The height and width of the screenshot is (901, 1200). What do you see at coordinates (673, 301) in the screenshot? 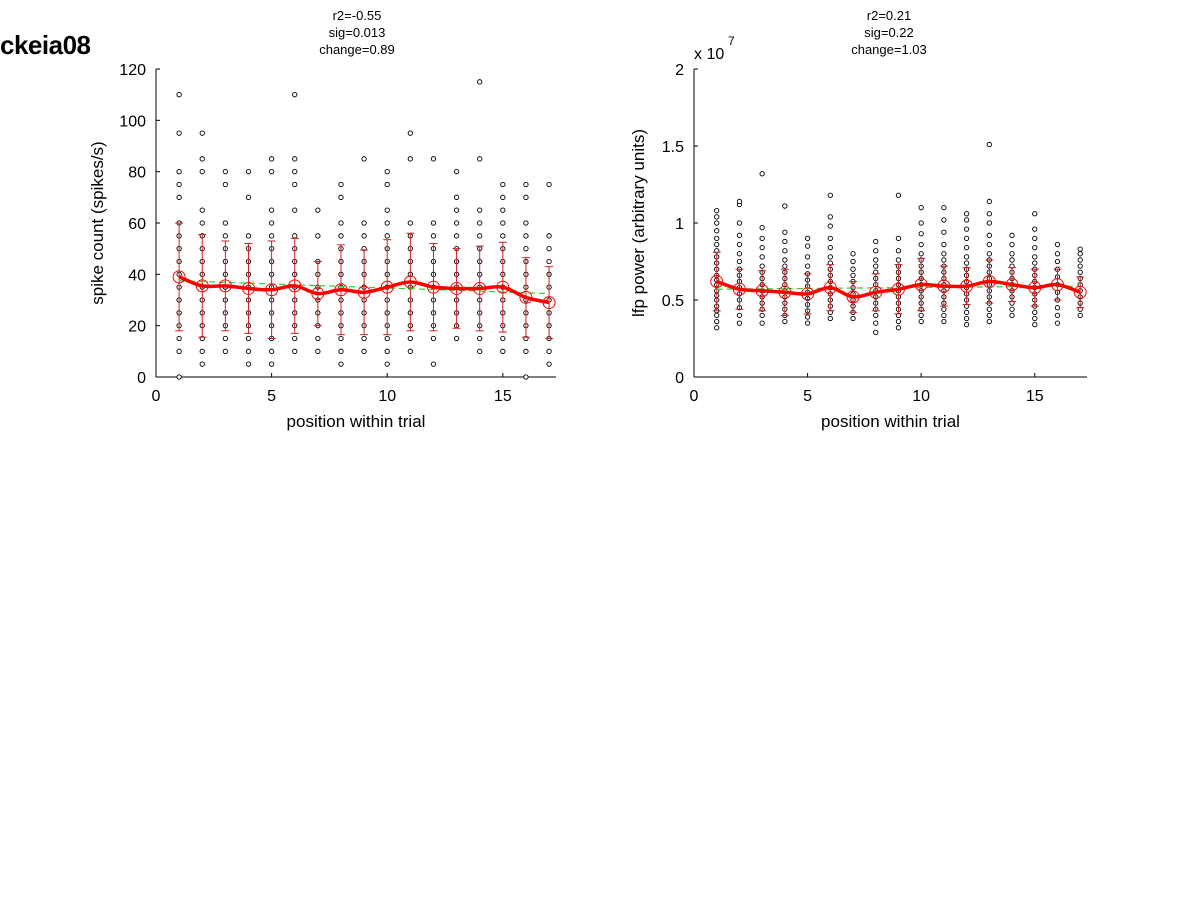
I see `y-tick-label: 0.5` at bounding box center [673, 301].